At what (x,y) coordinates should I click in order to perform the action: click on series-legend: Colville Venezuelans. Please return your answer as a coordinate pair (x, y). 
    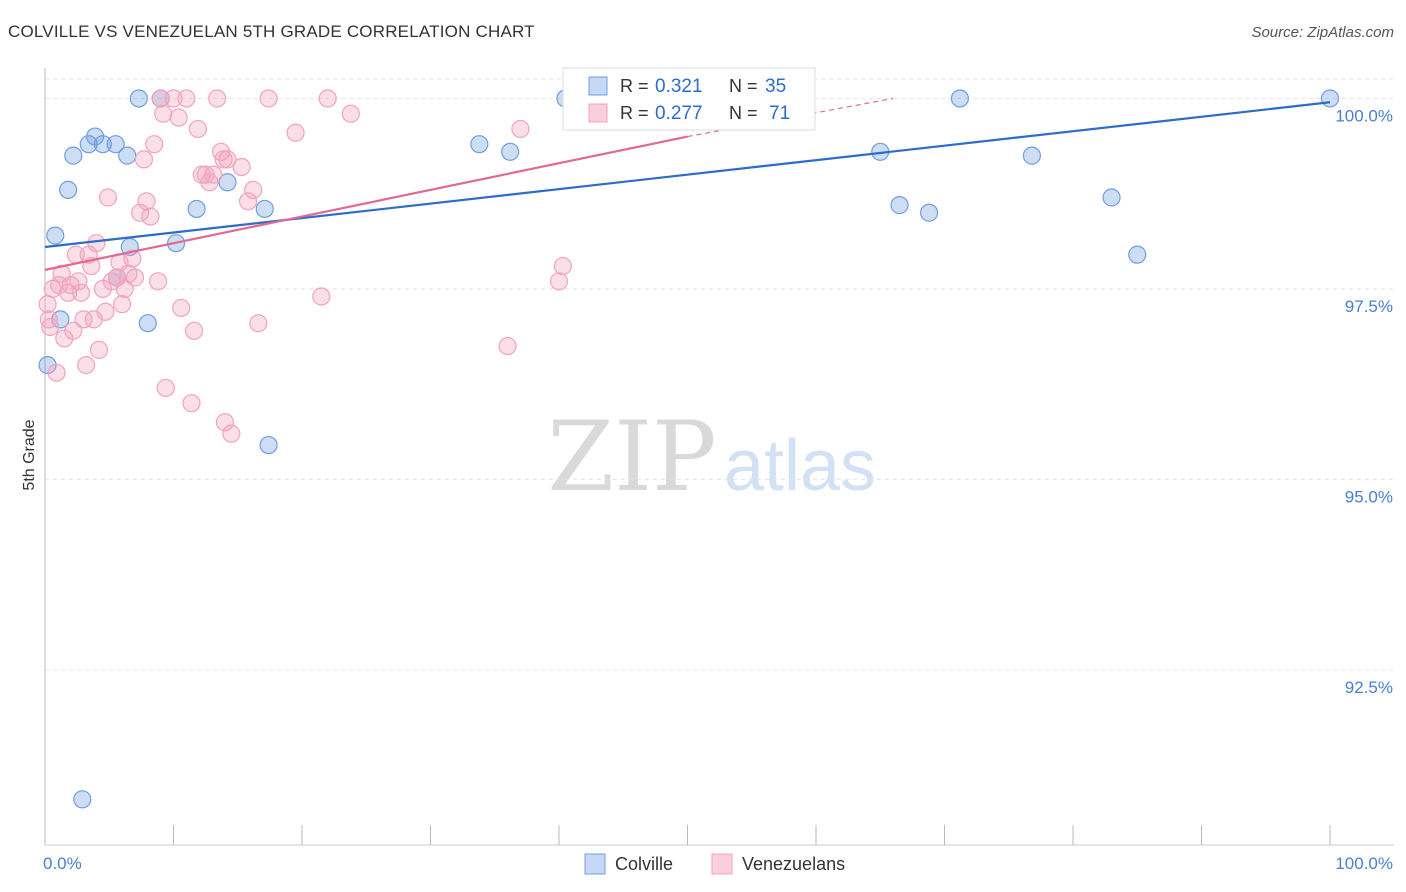
    Looking at the image, I should click on (714, 864).